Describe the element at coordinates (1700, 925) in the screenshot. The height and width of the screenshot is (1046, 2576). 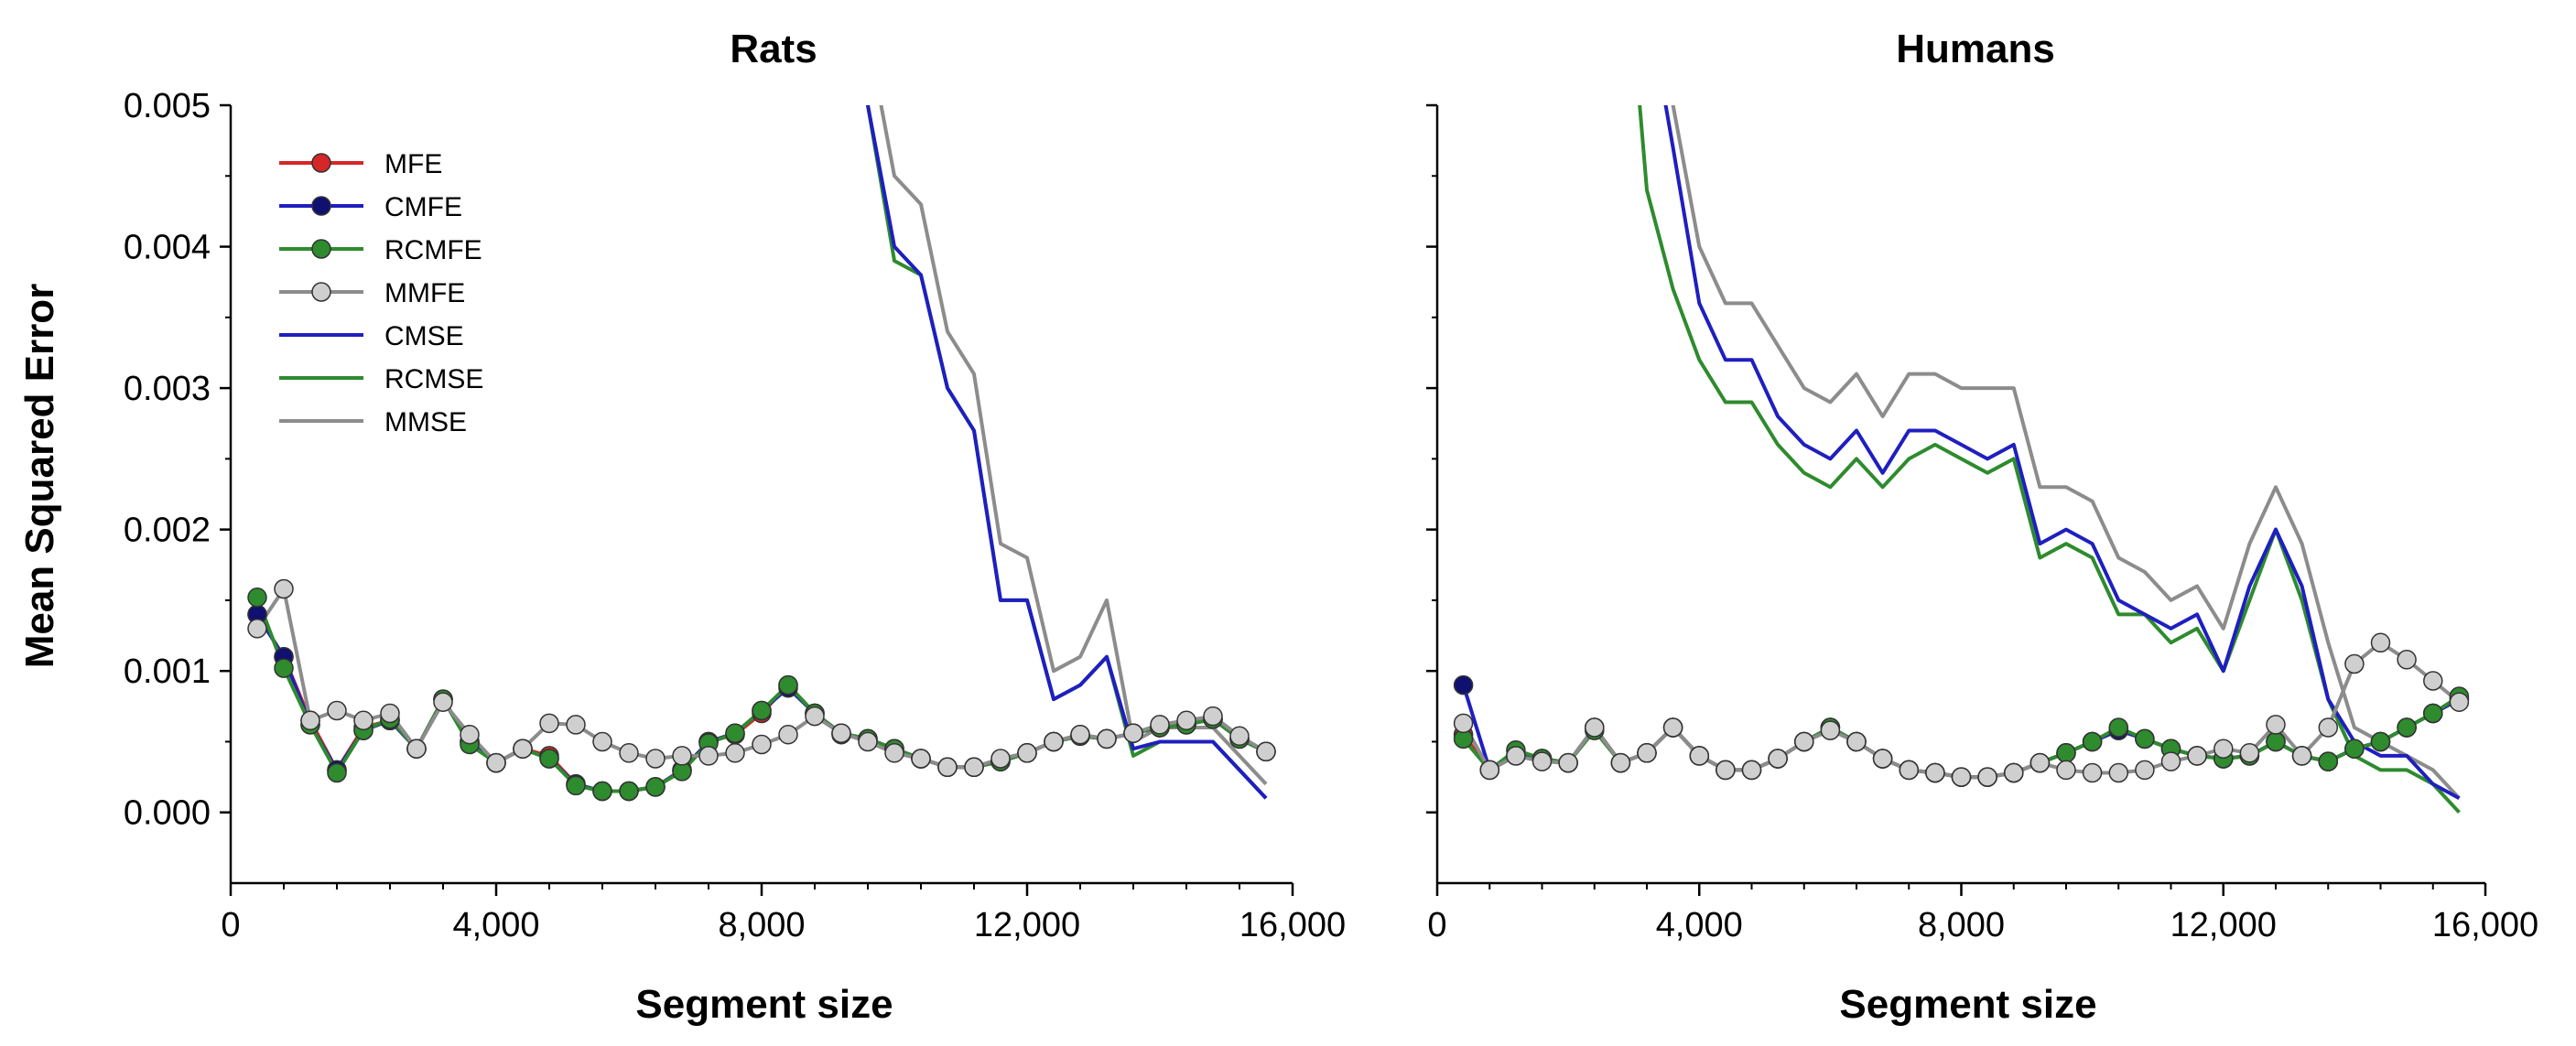
I see `humans-x-tick-label: 4,000` at that location.